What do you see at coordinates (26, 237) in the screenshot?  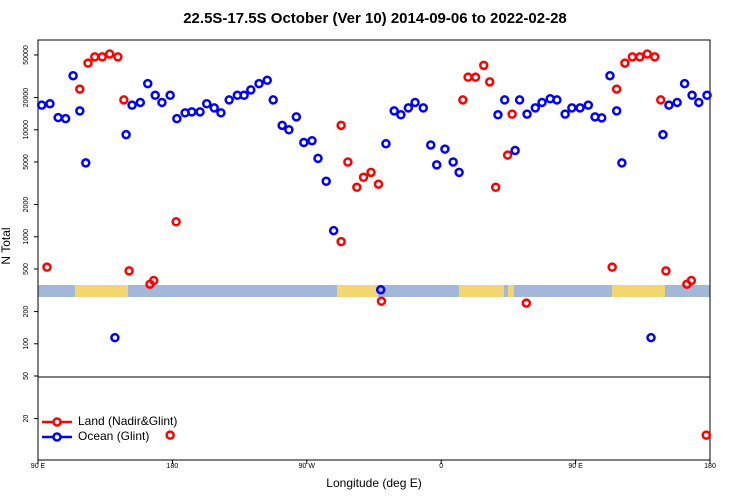 I see `y-tick-label: 1000` at bounding box center [26, 237].